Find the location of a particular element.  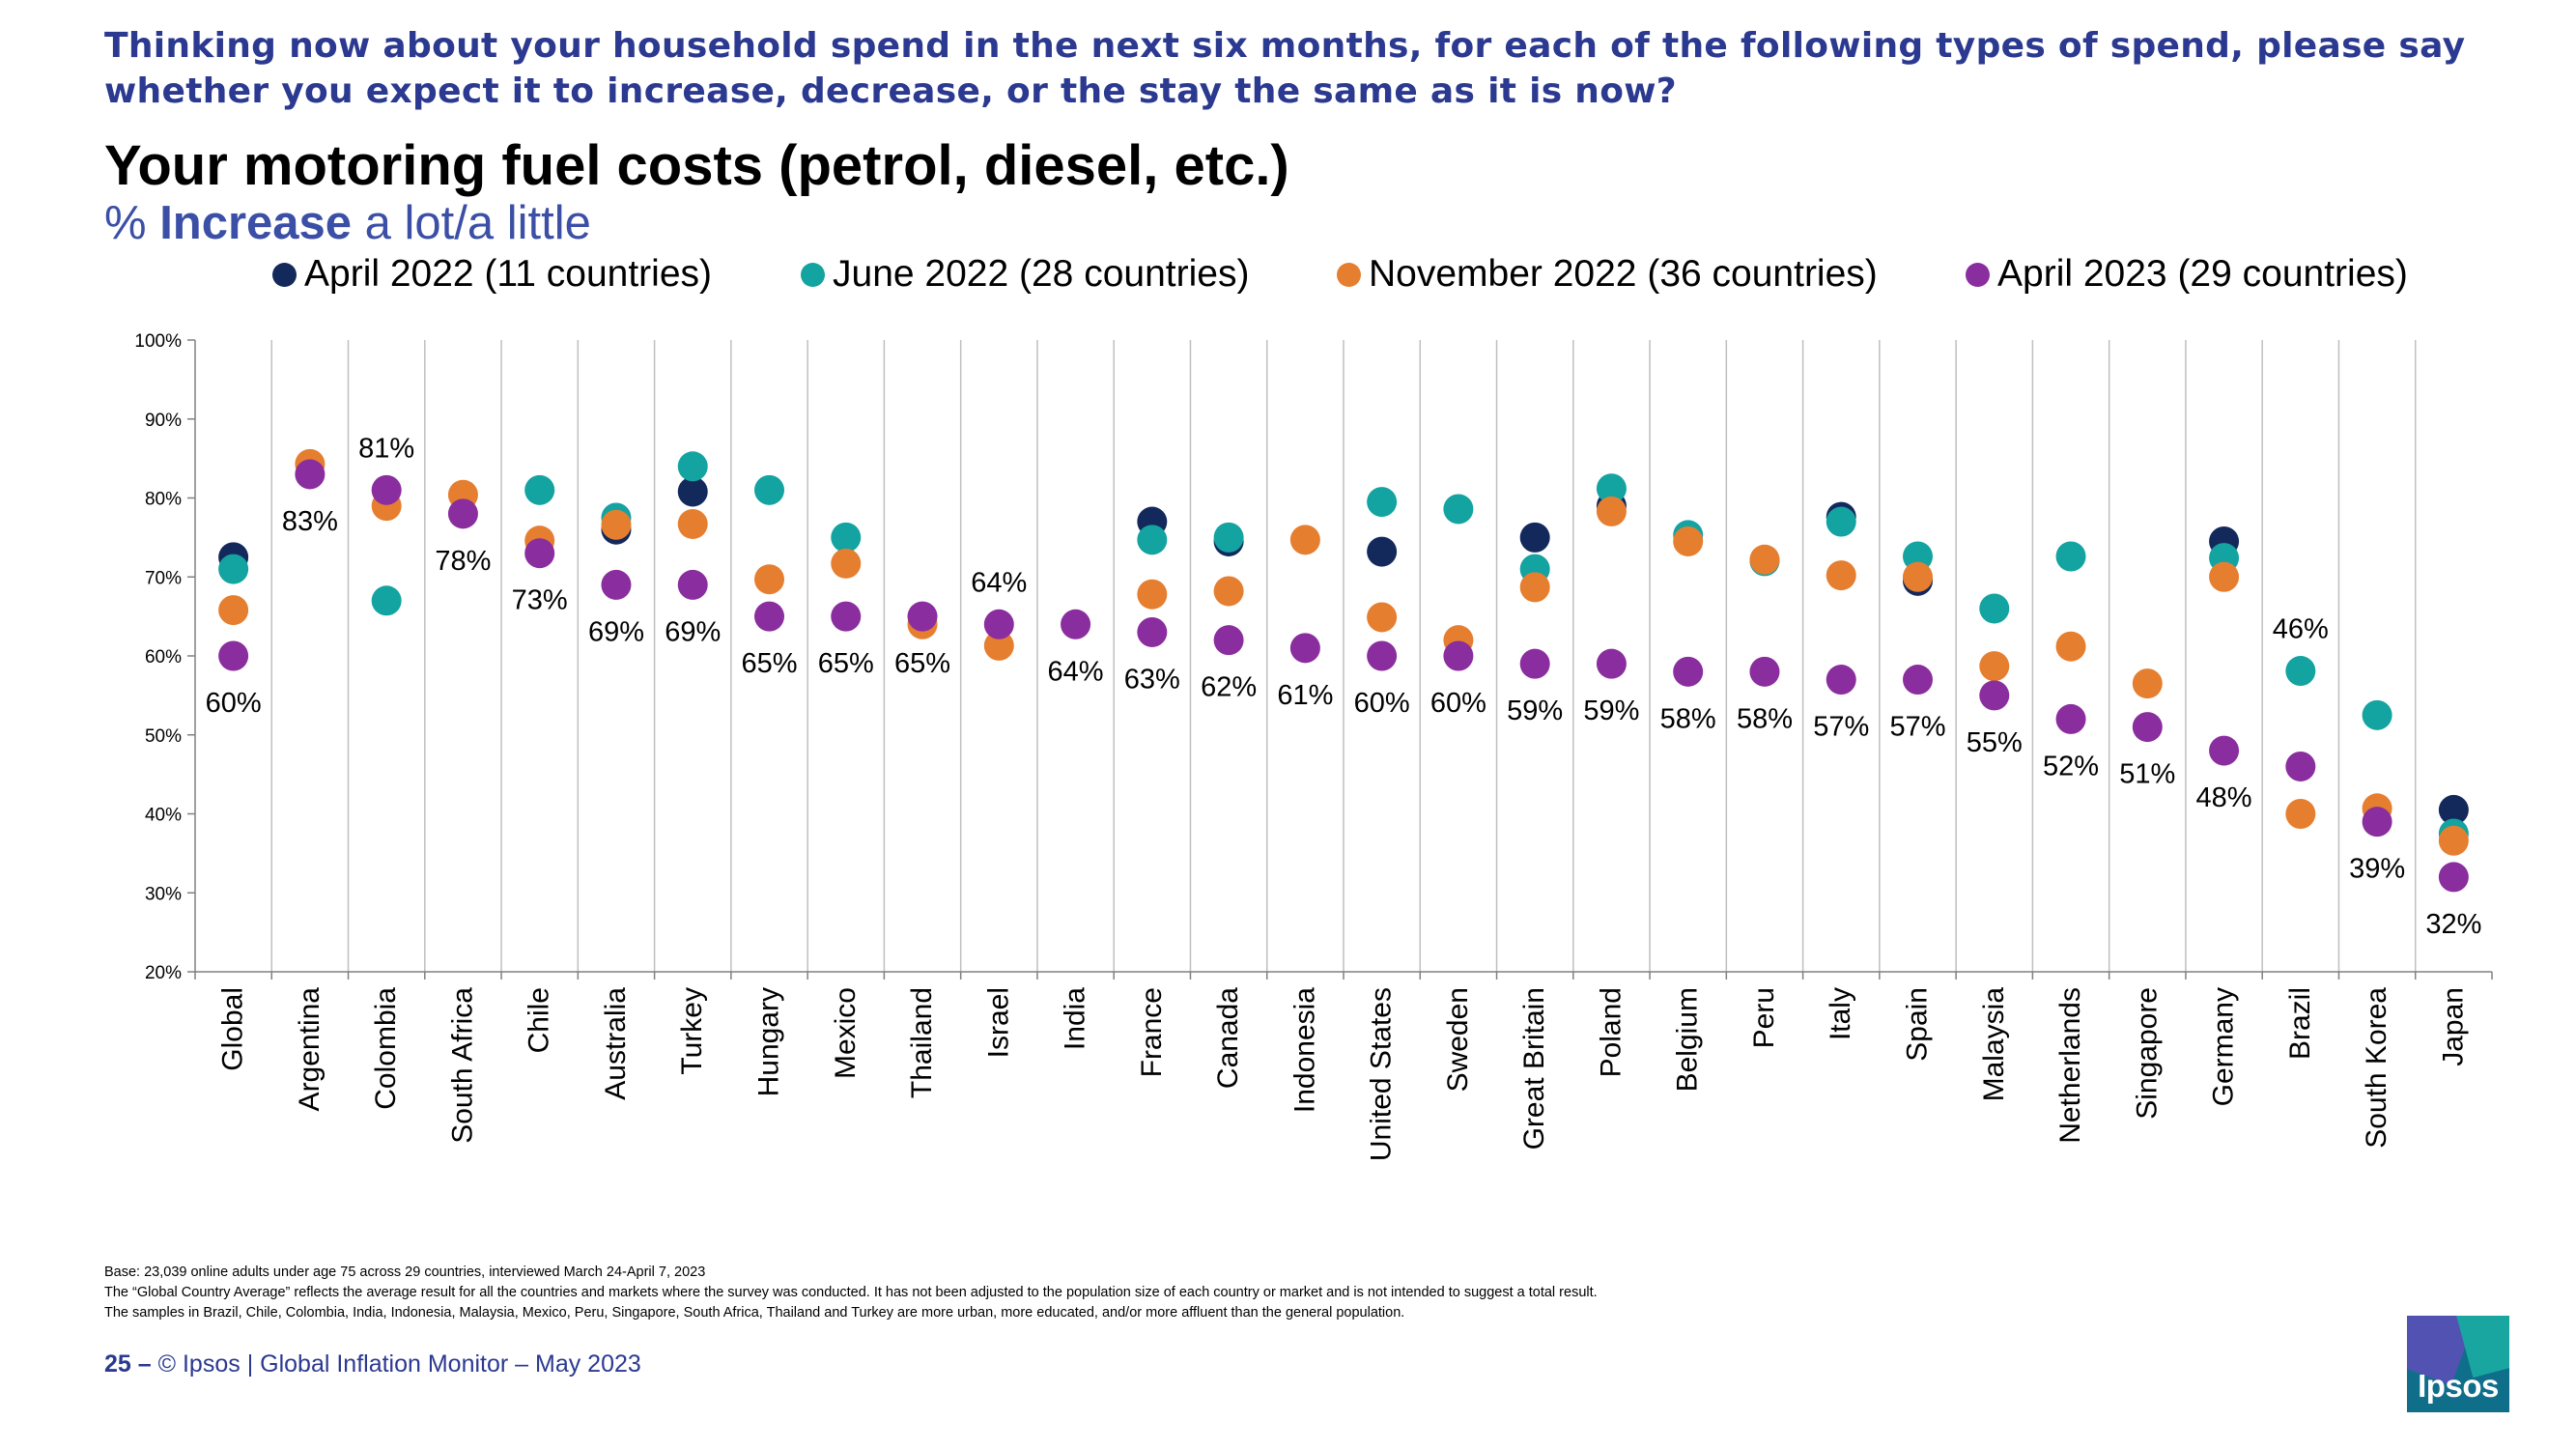

data-label: 78% is located at coordinates (463, 561).